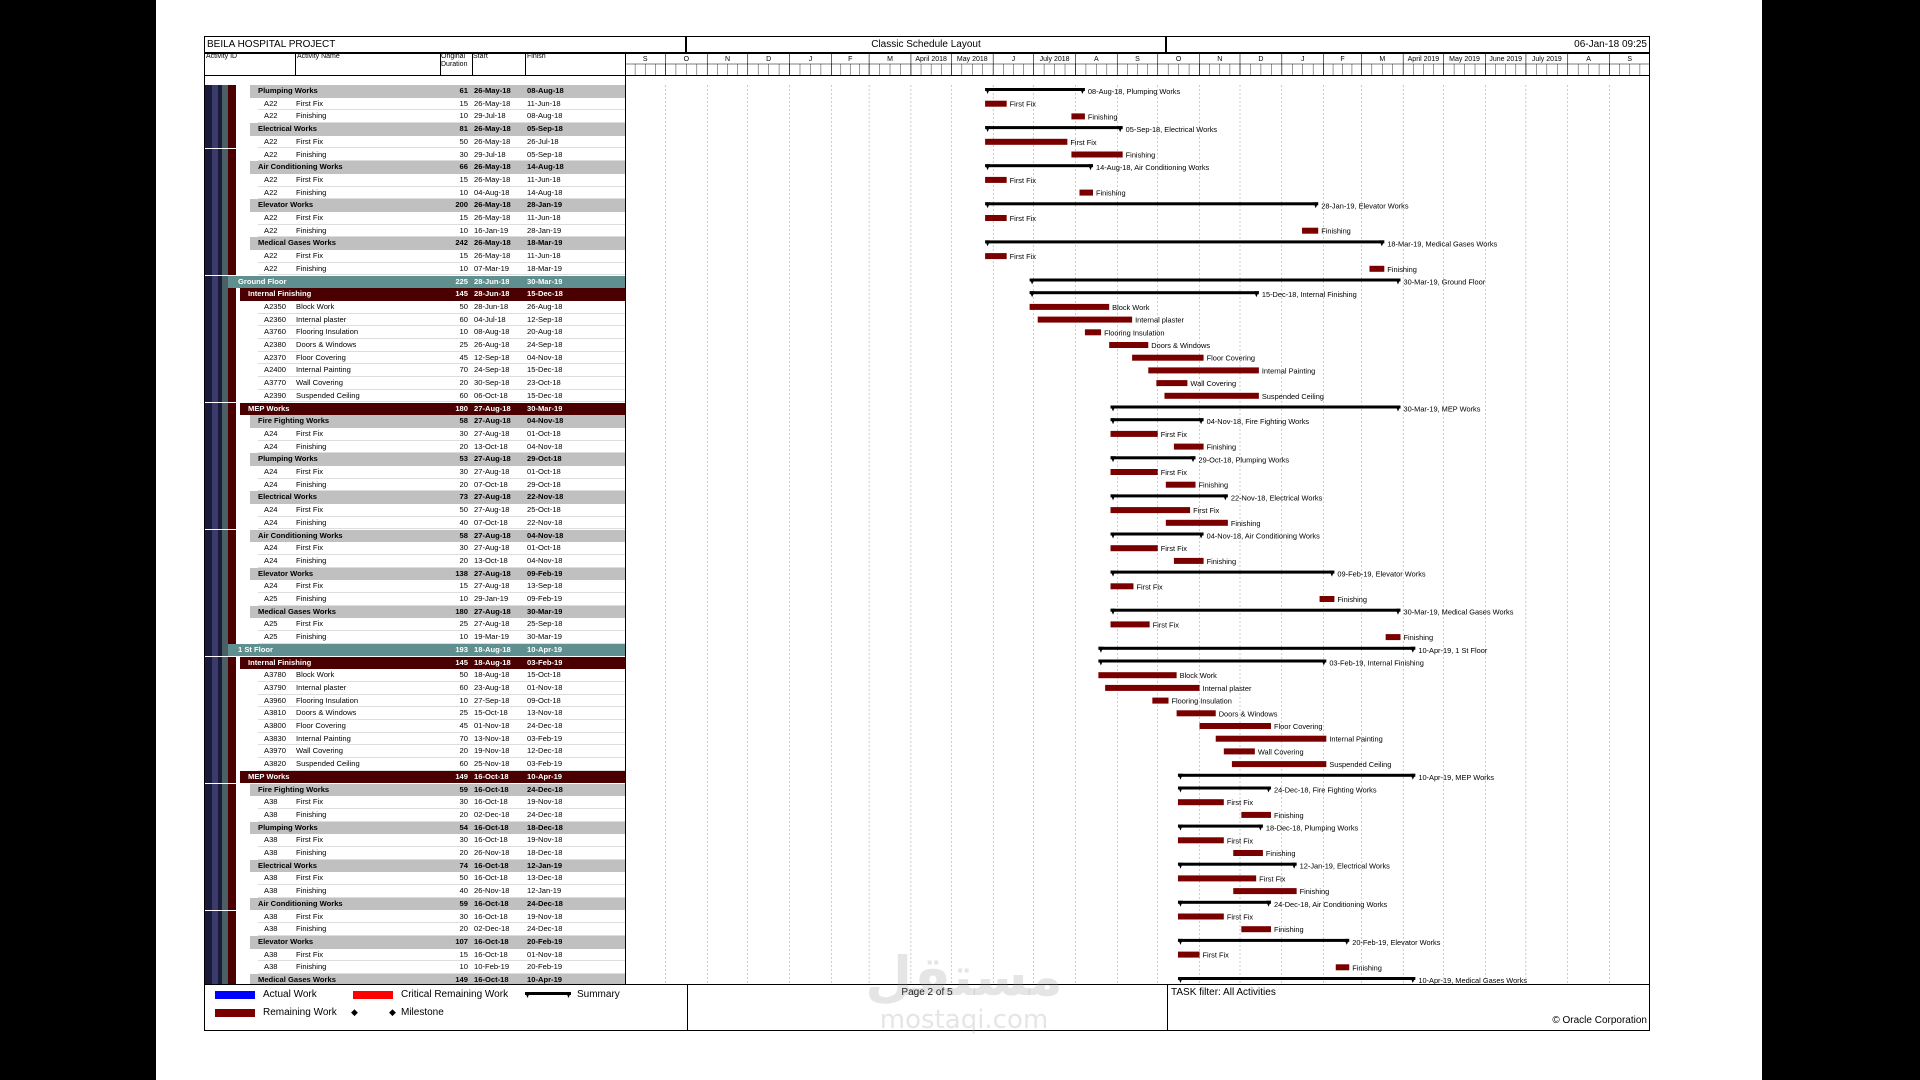  Describe the element at coordinates (414, 447) in the screenshot. I see `activity-row: A24 Finishing 20 13-Oct-18 04-Nov-18` at that location.